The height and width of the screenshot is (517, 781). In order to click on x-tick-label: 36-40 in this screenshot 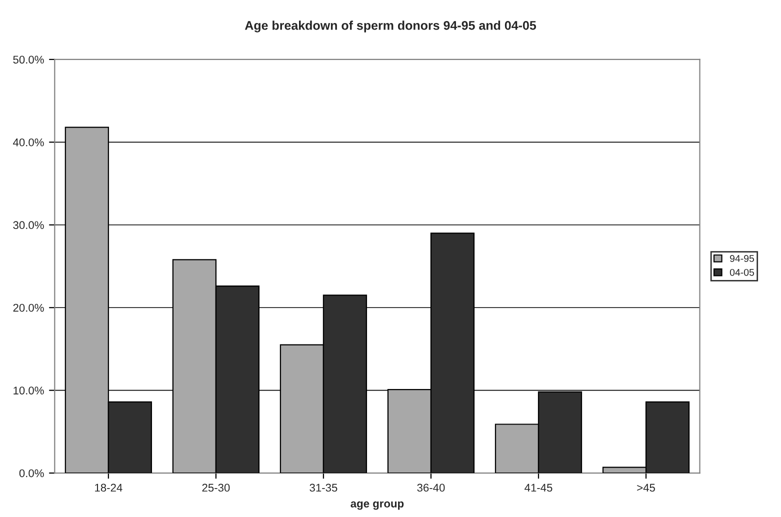, I will do `click(431, 488)`.